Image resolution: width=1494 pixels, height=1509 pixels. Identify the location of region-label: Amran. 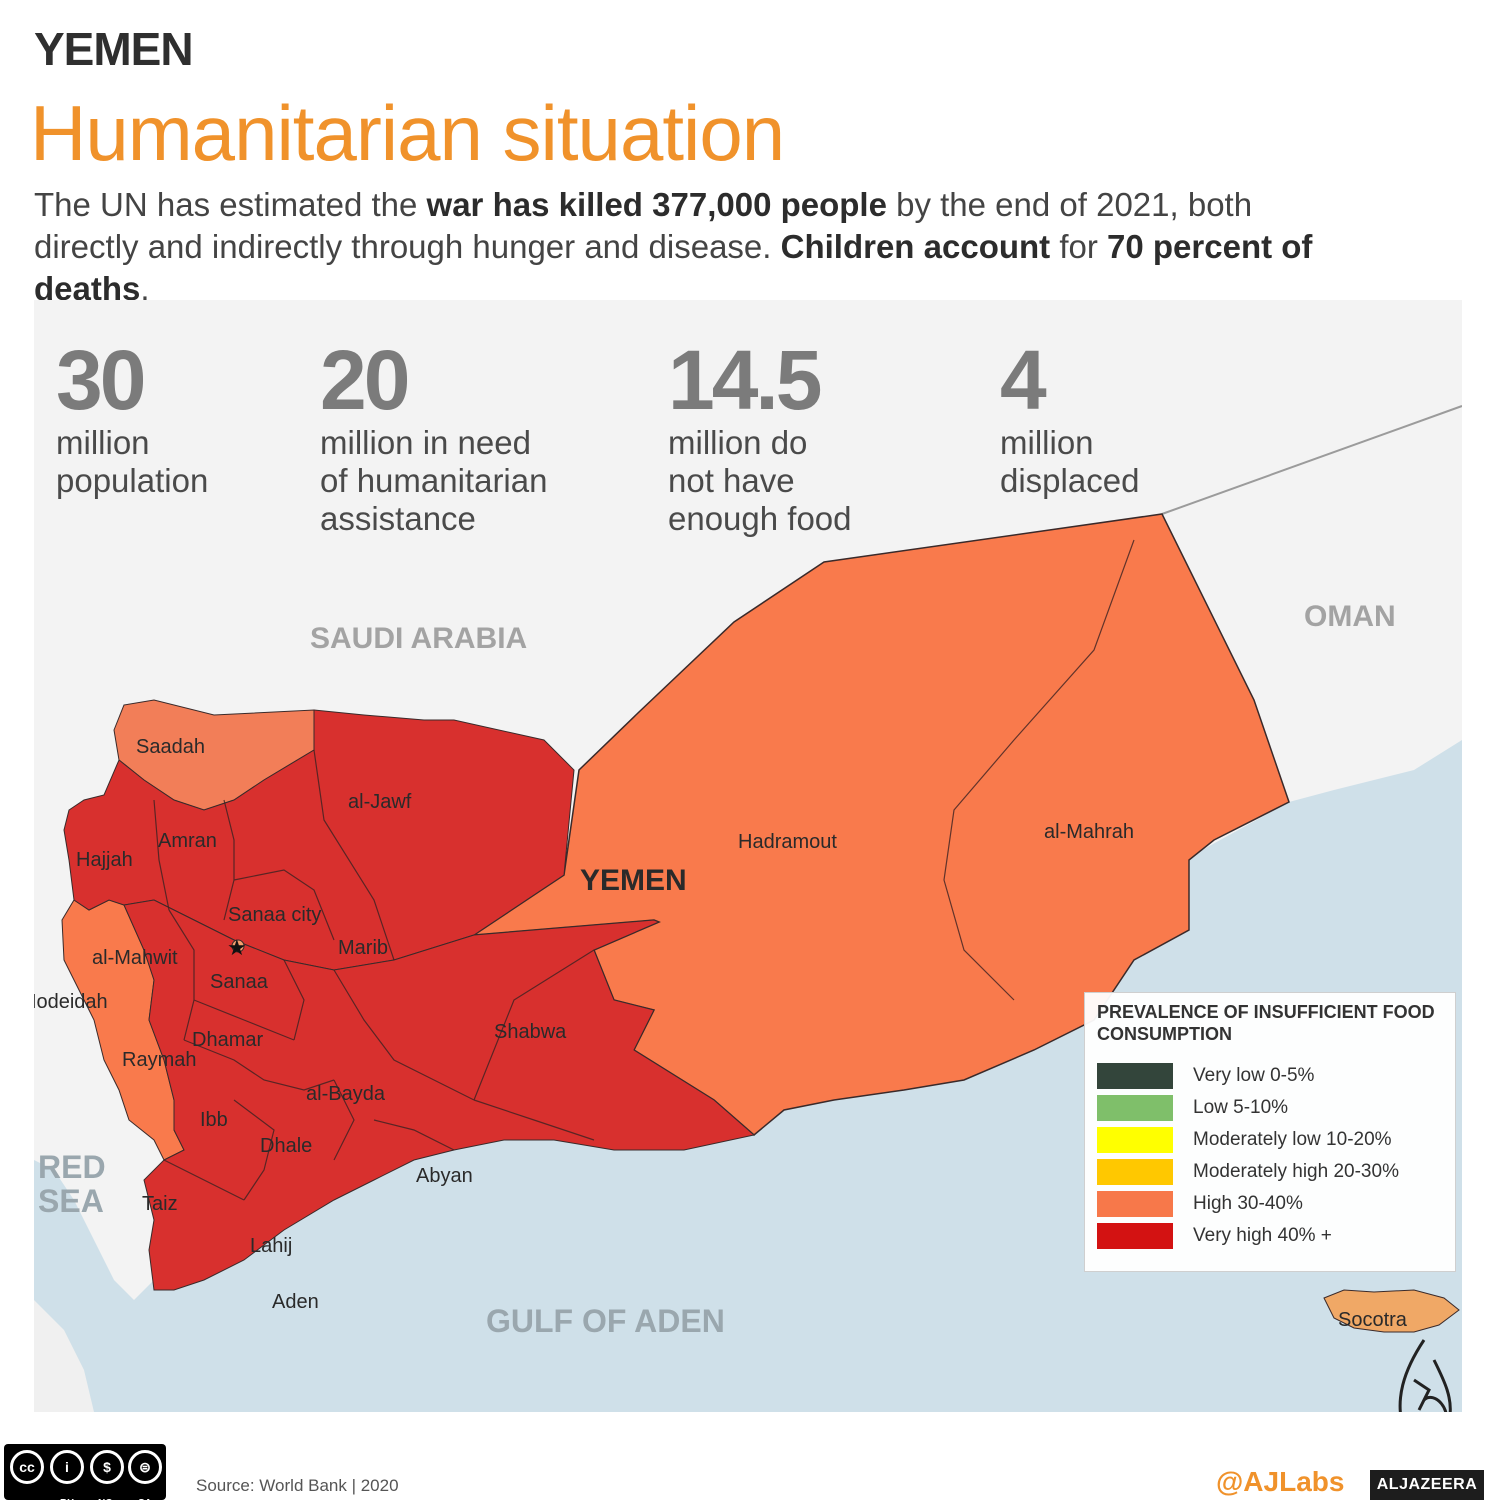
(187, 841).